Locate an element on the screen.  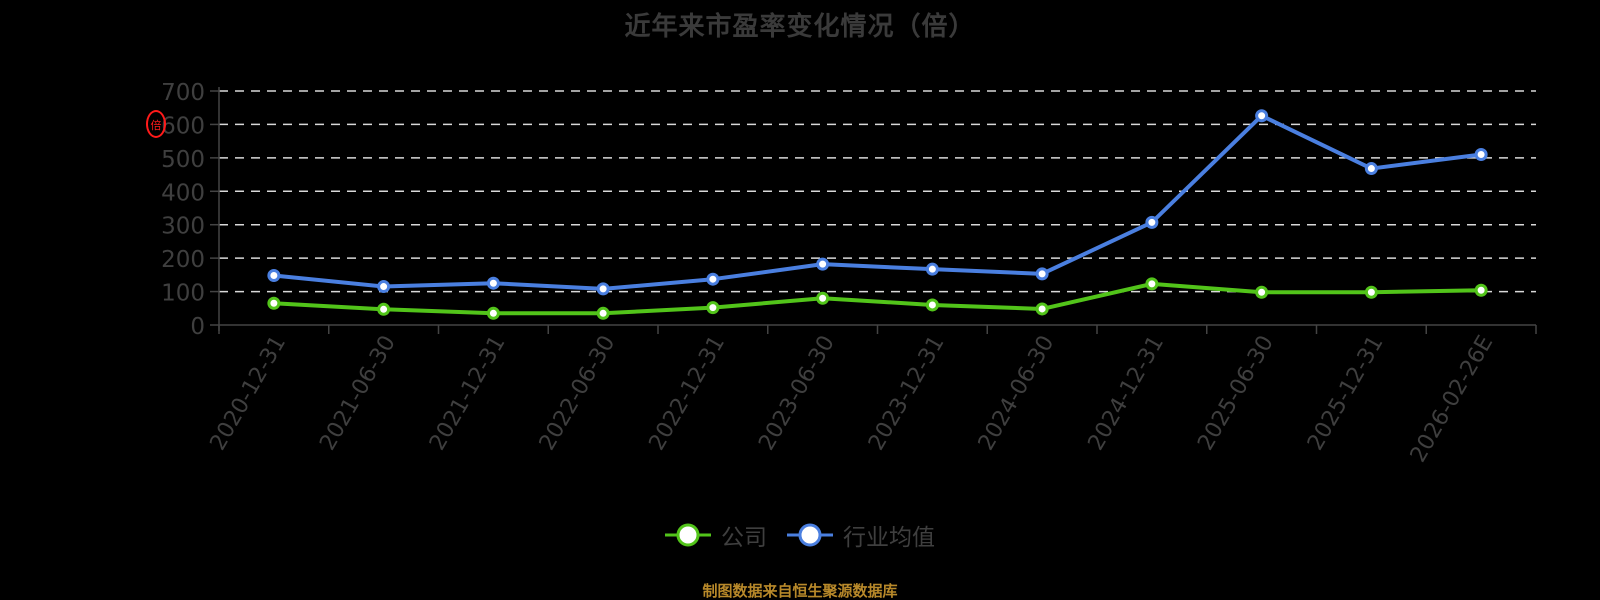
legend-item-industry-average: 行业均值 is located at coordinates (861, 535).